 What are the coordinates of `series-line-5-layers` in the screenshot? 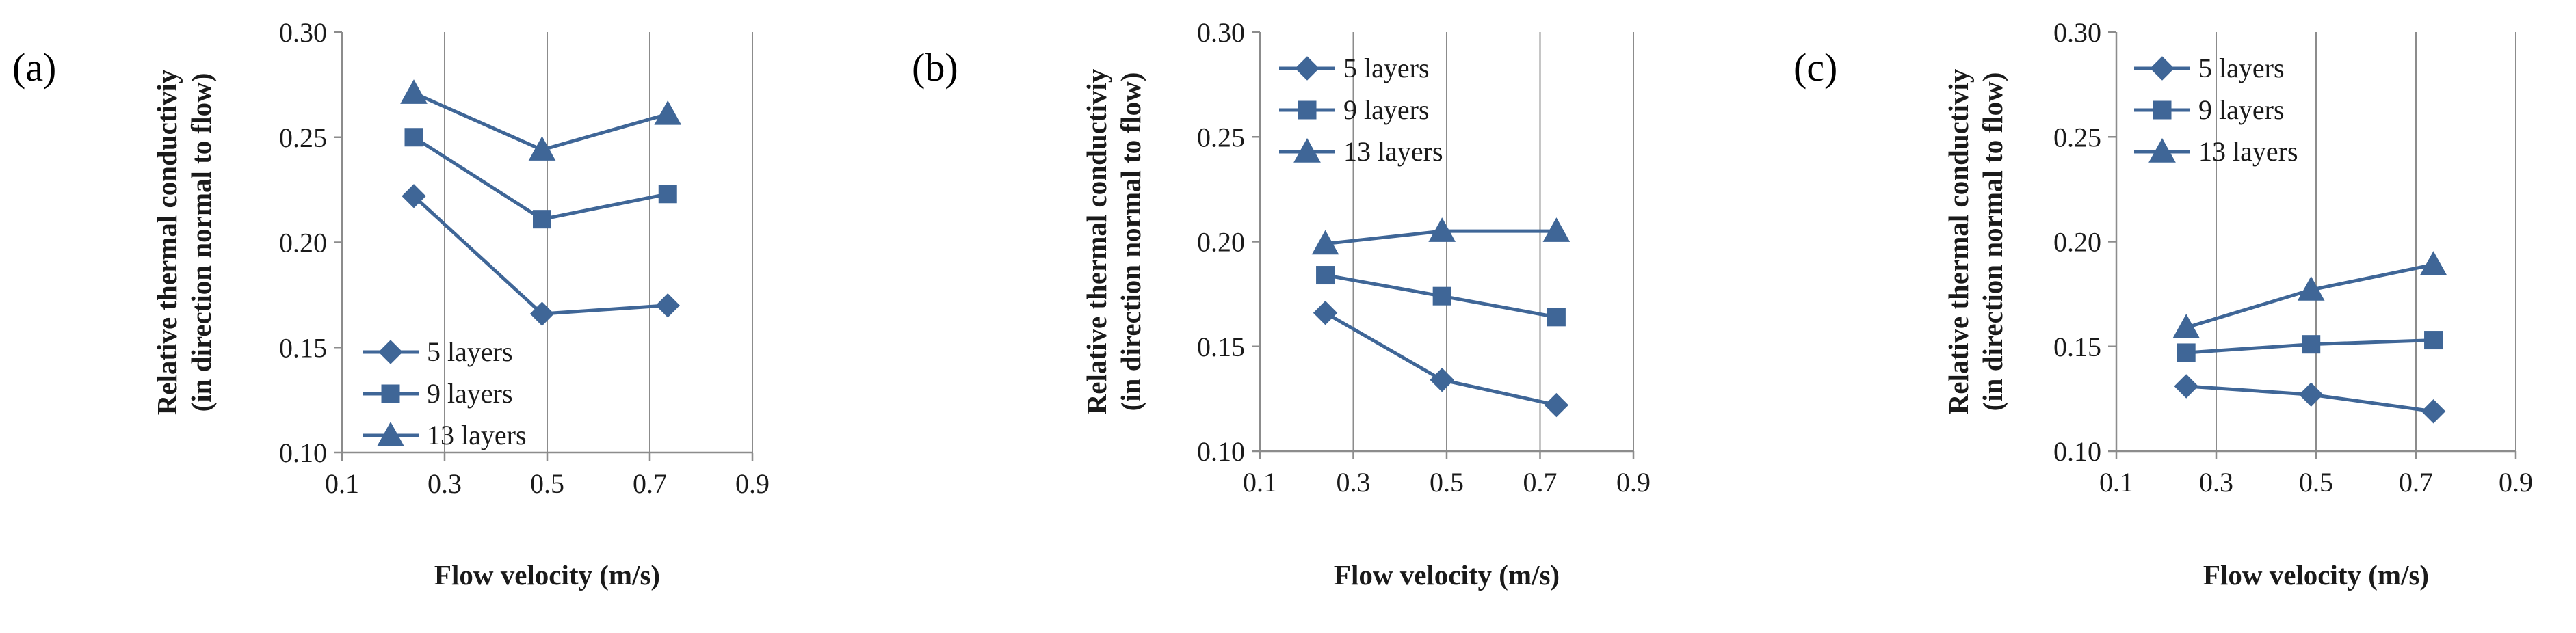 It's located at (1440, 359).